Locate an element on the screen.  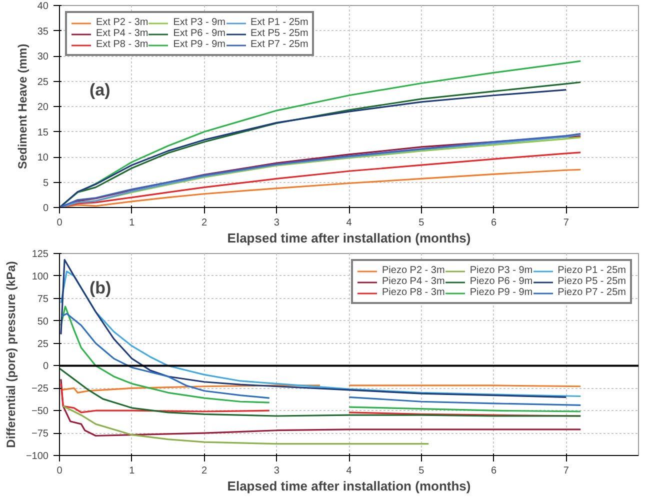
legend-label: Ext P2 - 3m is located at coordinates (122, 22).